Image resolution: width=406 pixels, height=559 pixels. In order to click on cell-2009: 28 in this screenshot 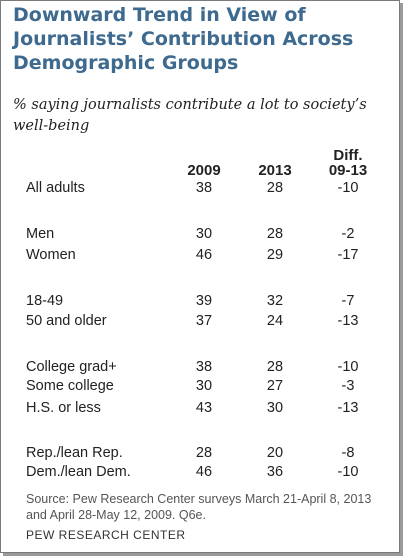, I will do `click(204, 453)`.